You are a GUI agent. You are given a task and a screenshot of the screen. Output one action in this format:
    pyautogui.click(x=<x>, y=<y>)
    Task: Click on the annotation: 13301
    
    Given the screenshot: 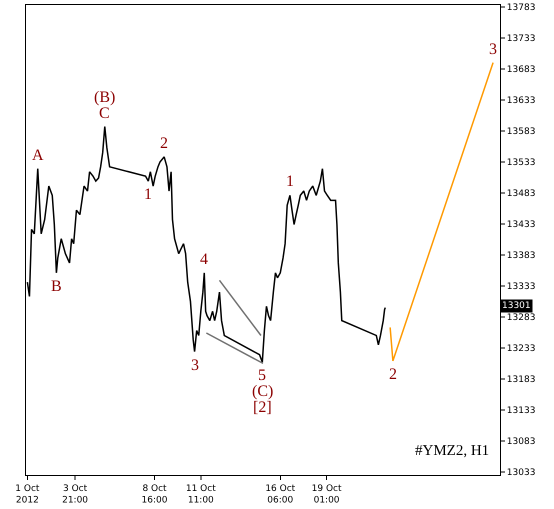 What is the action you would take?
    pyautogui.click(x=516, y=306)
    